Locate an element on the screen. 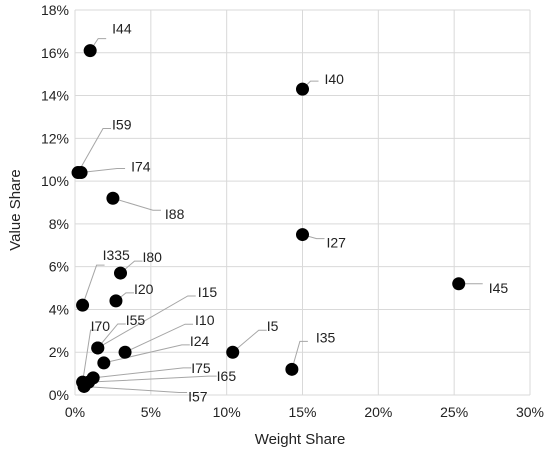 The image size is (550, 455). y-tick-label: 0% is located at coordinates (59, 395).